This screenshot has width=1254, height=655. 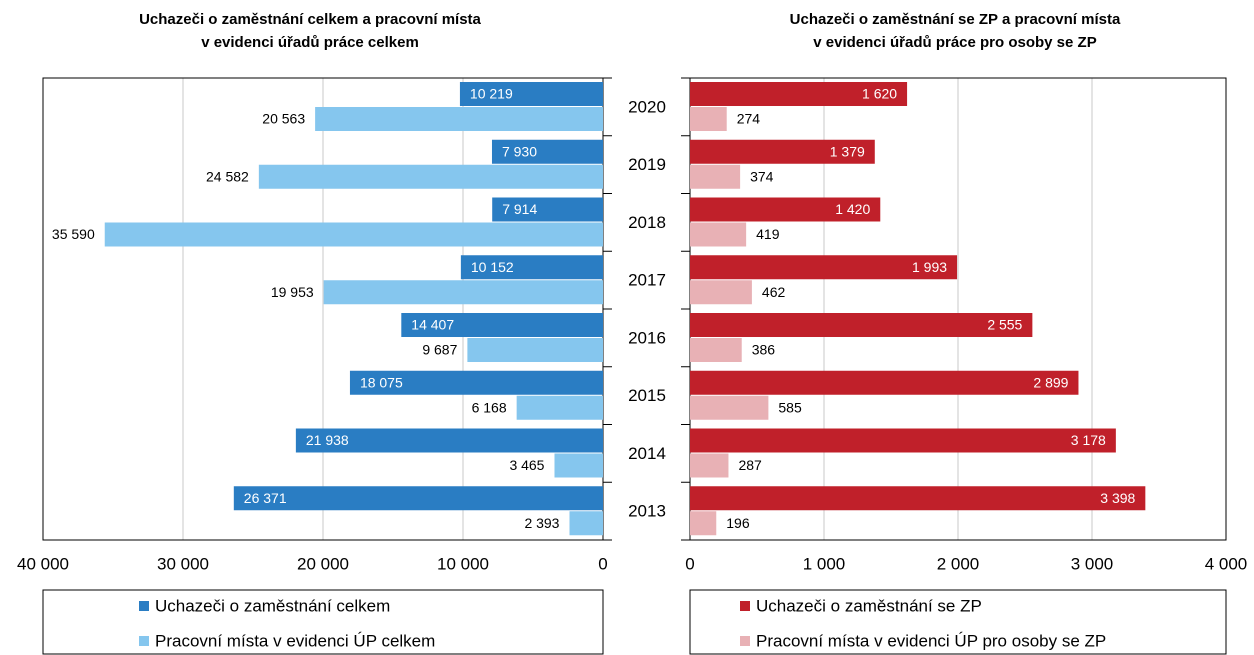 What do you see at coordinates (283, 119) in the screenshot?
I see `value-label: 20 563` at bounding box center [283, 119].